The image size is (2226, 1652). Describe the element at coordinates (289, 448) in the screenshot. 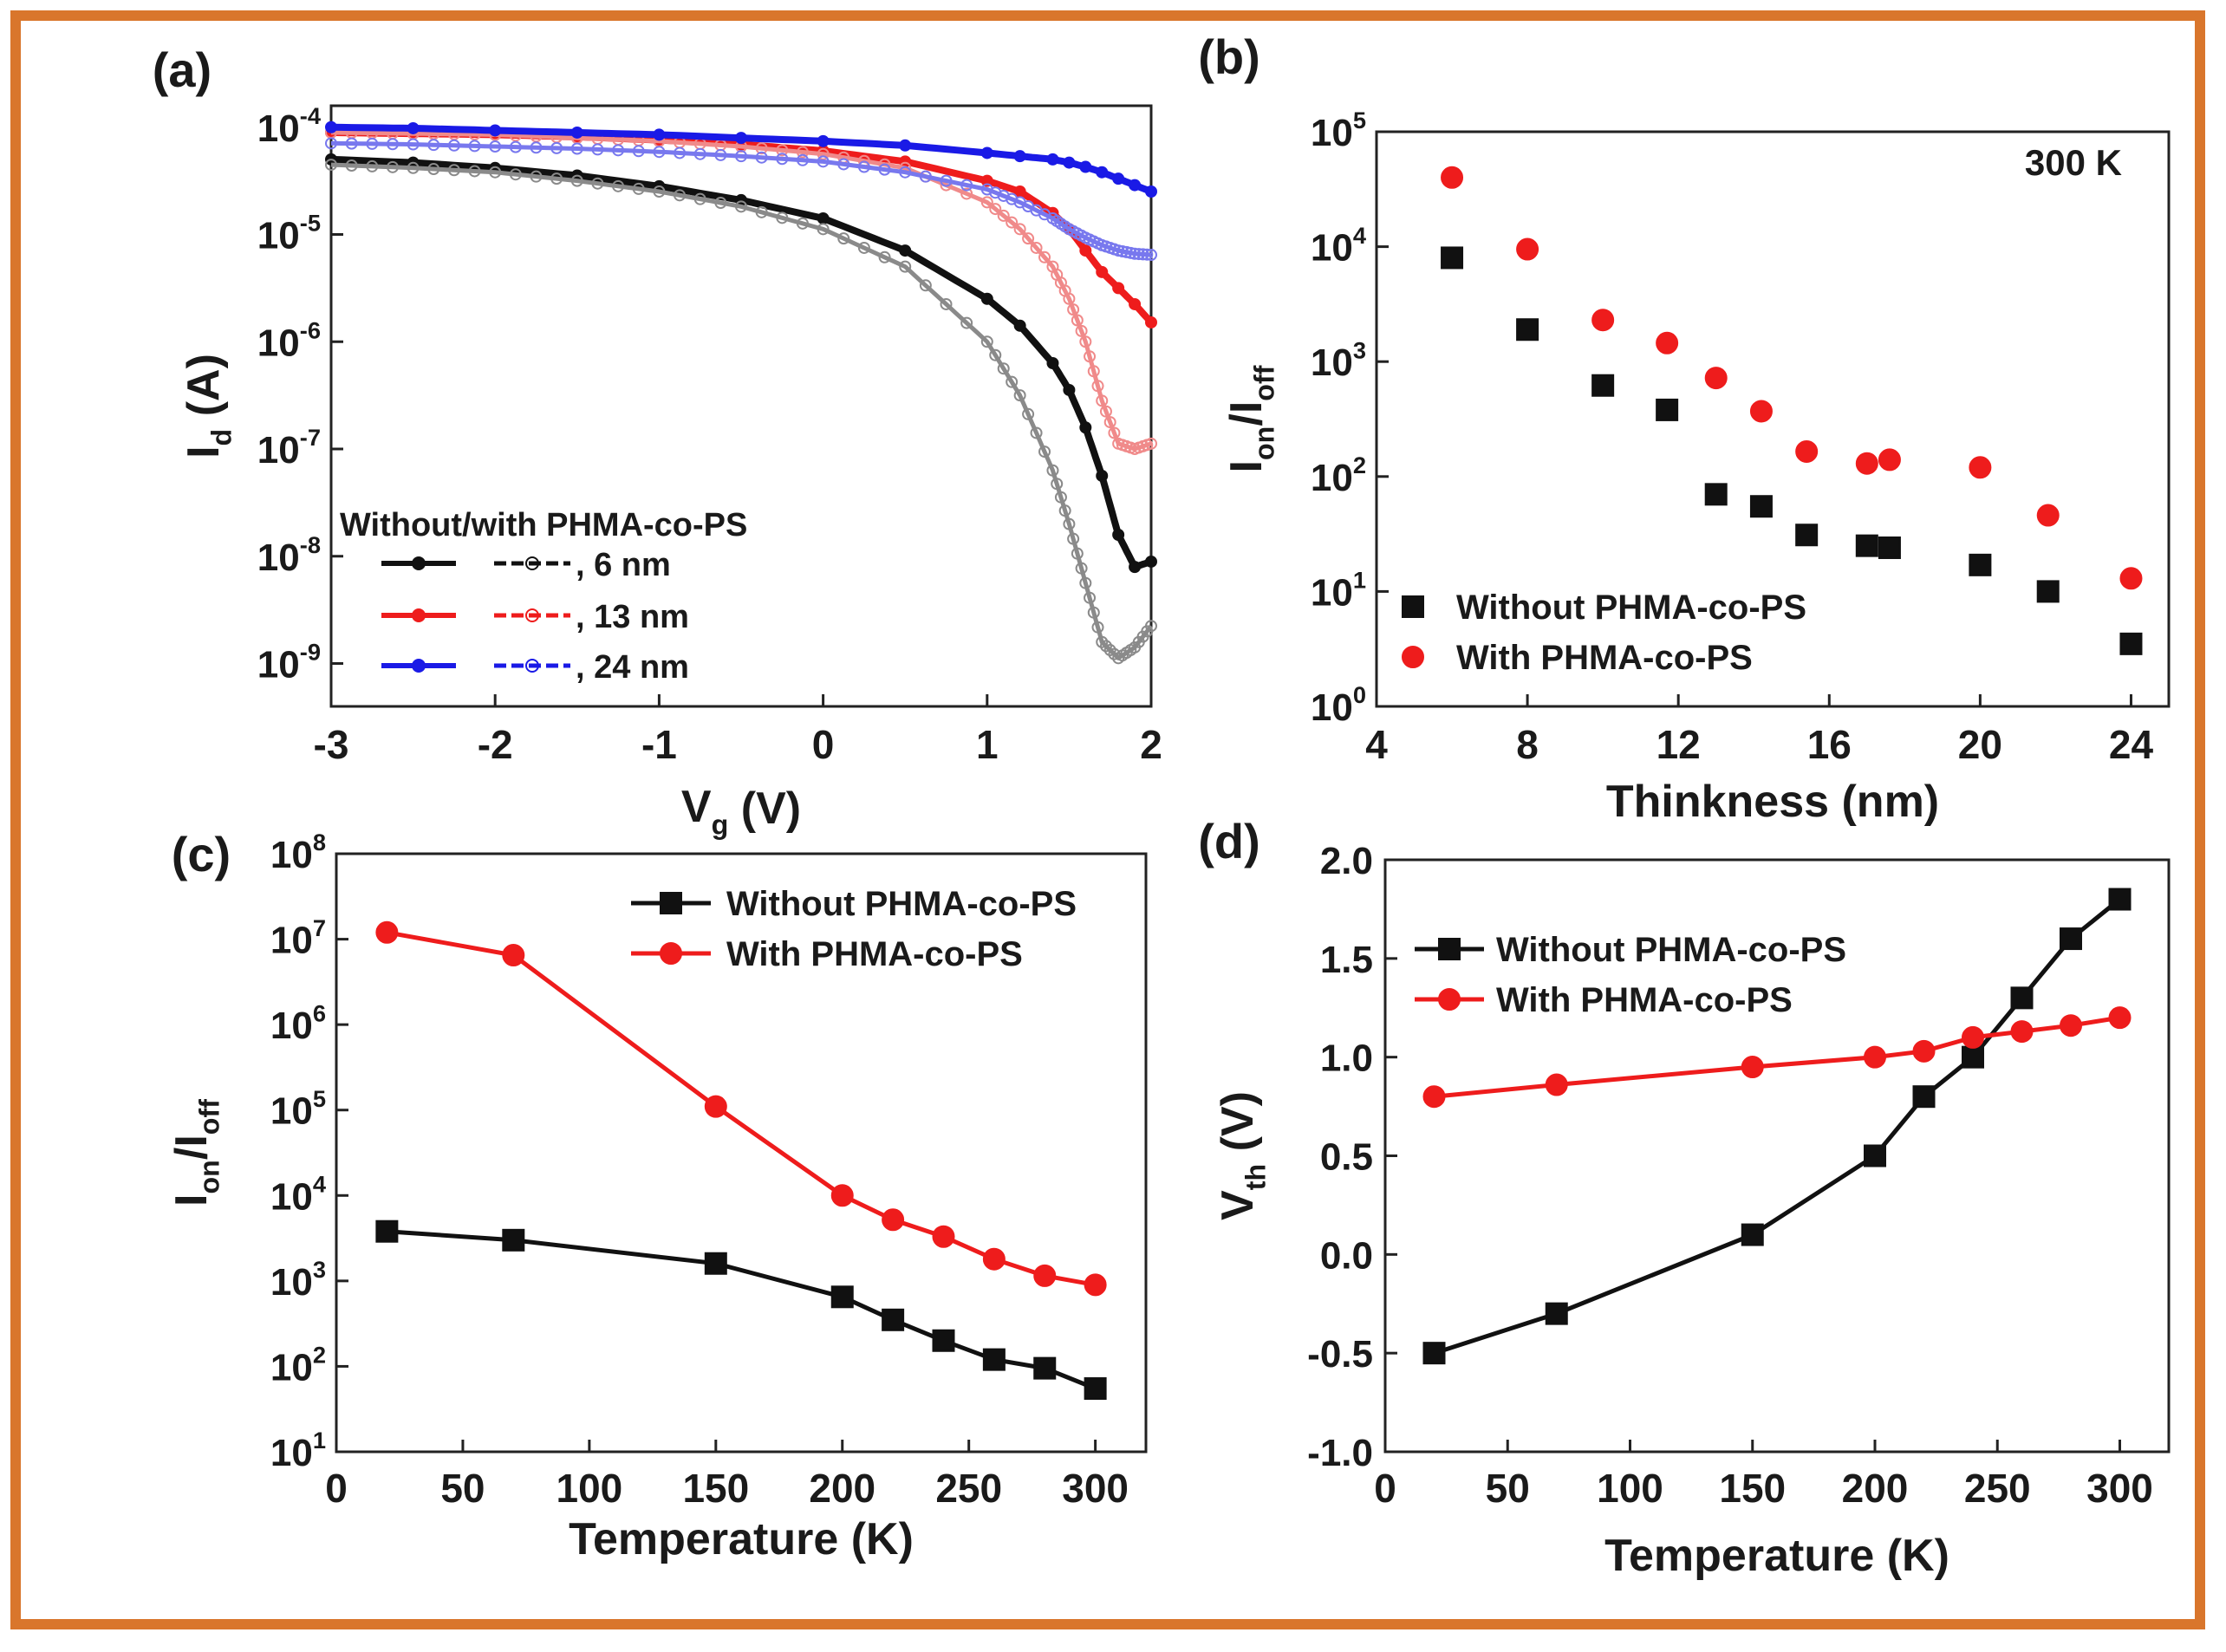

I see `y-tick-label-a: 10⁻⁷` at that location.